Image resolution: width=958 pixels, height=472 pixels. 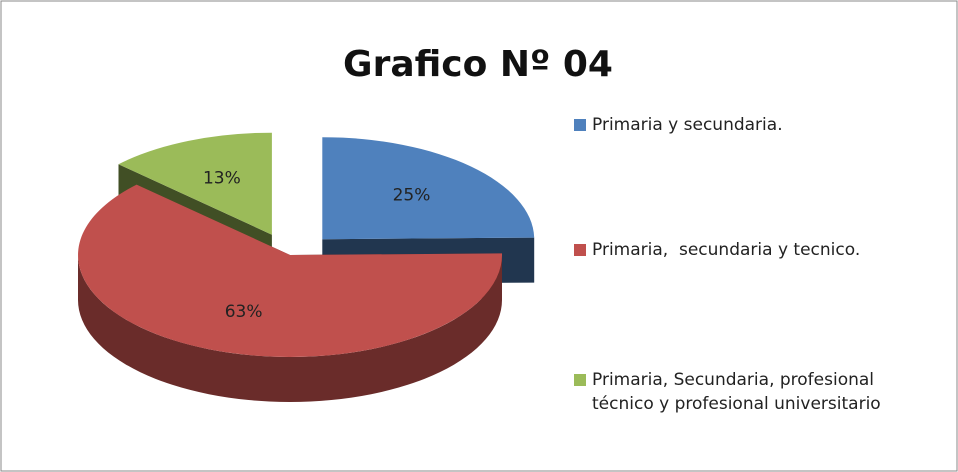 I want to click on slice-side, so click(x=290, y=328).